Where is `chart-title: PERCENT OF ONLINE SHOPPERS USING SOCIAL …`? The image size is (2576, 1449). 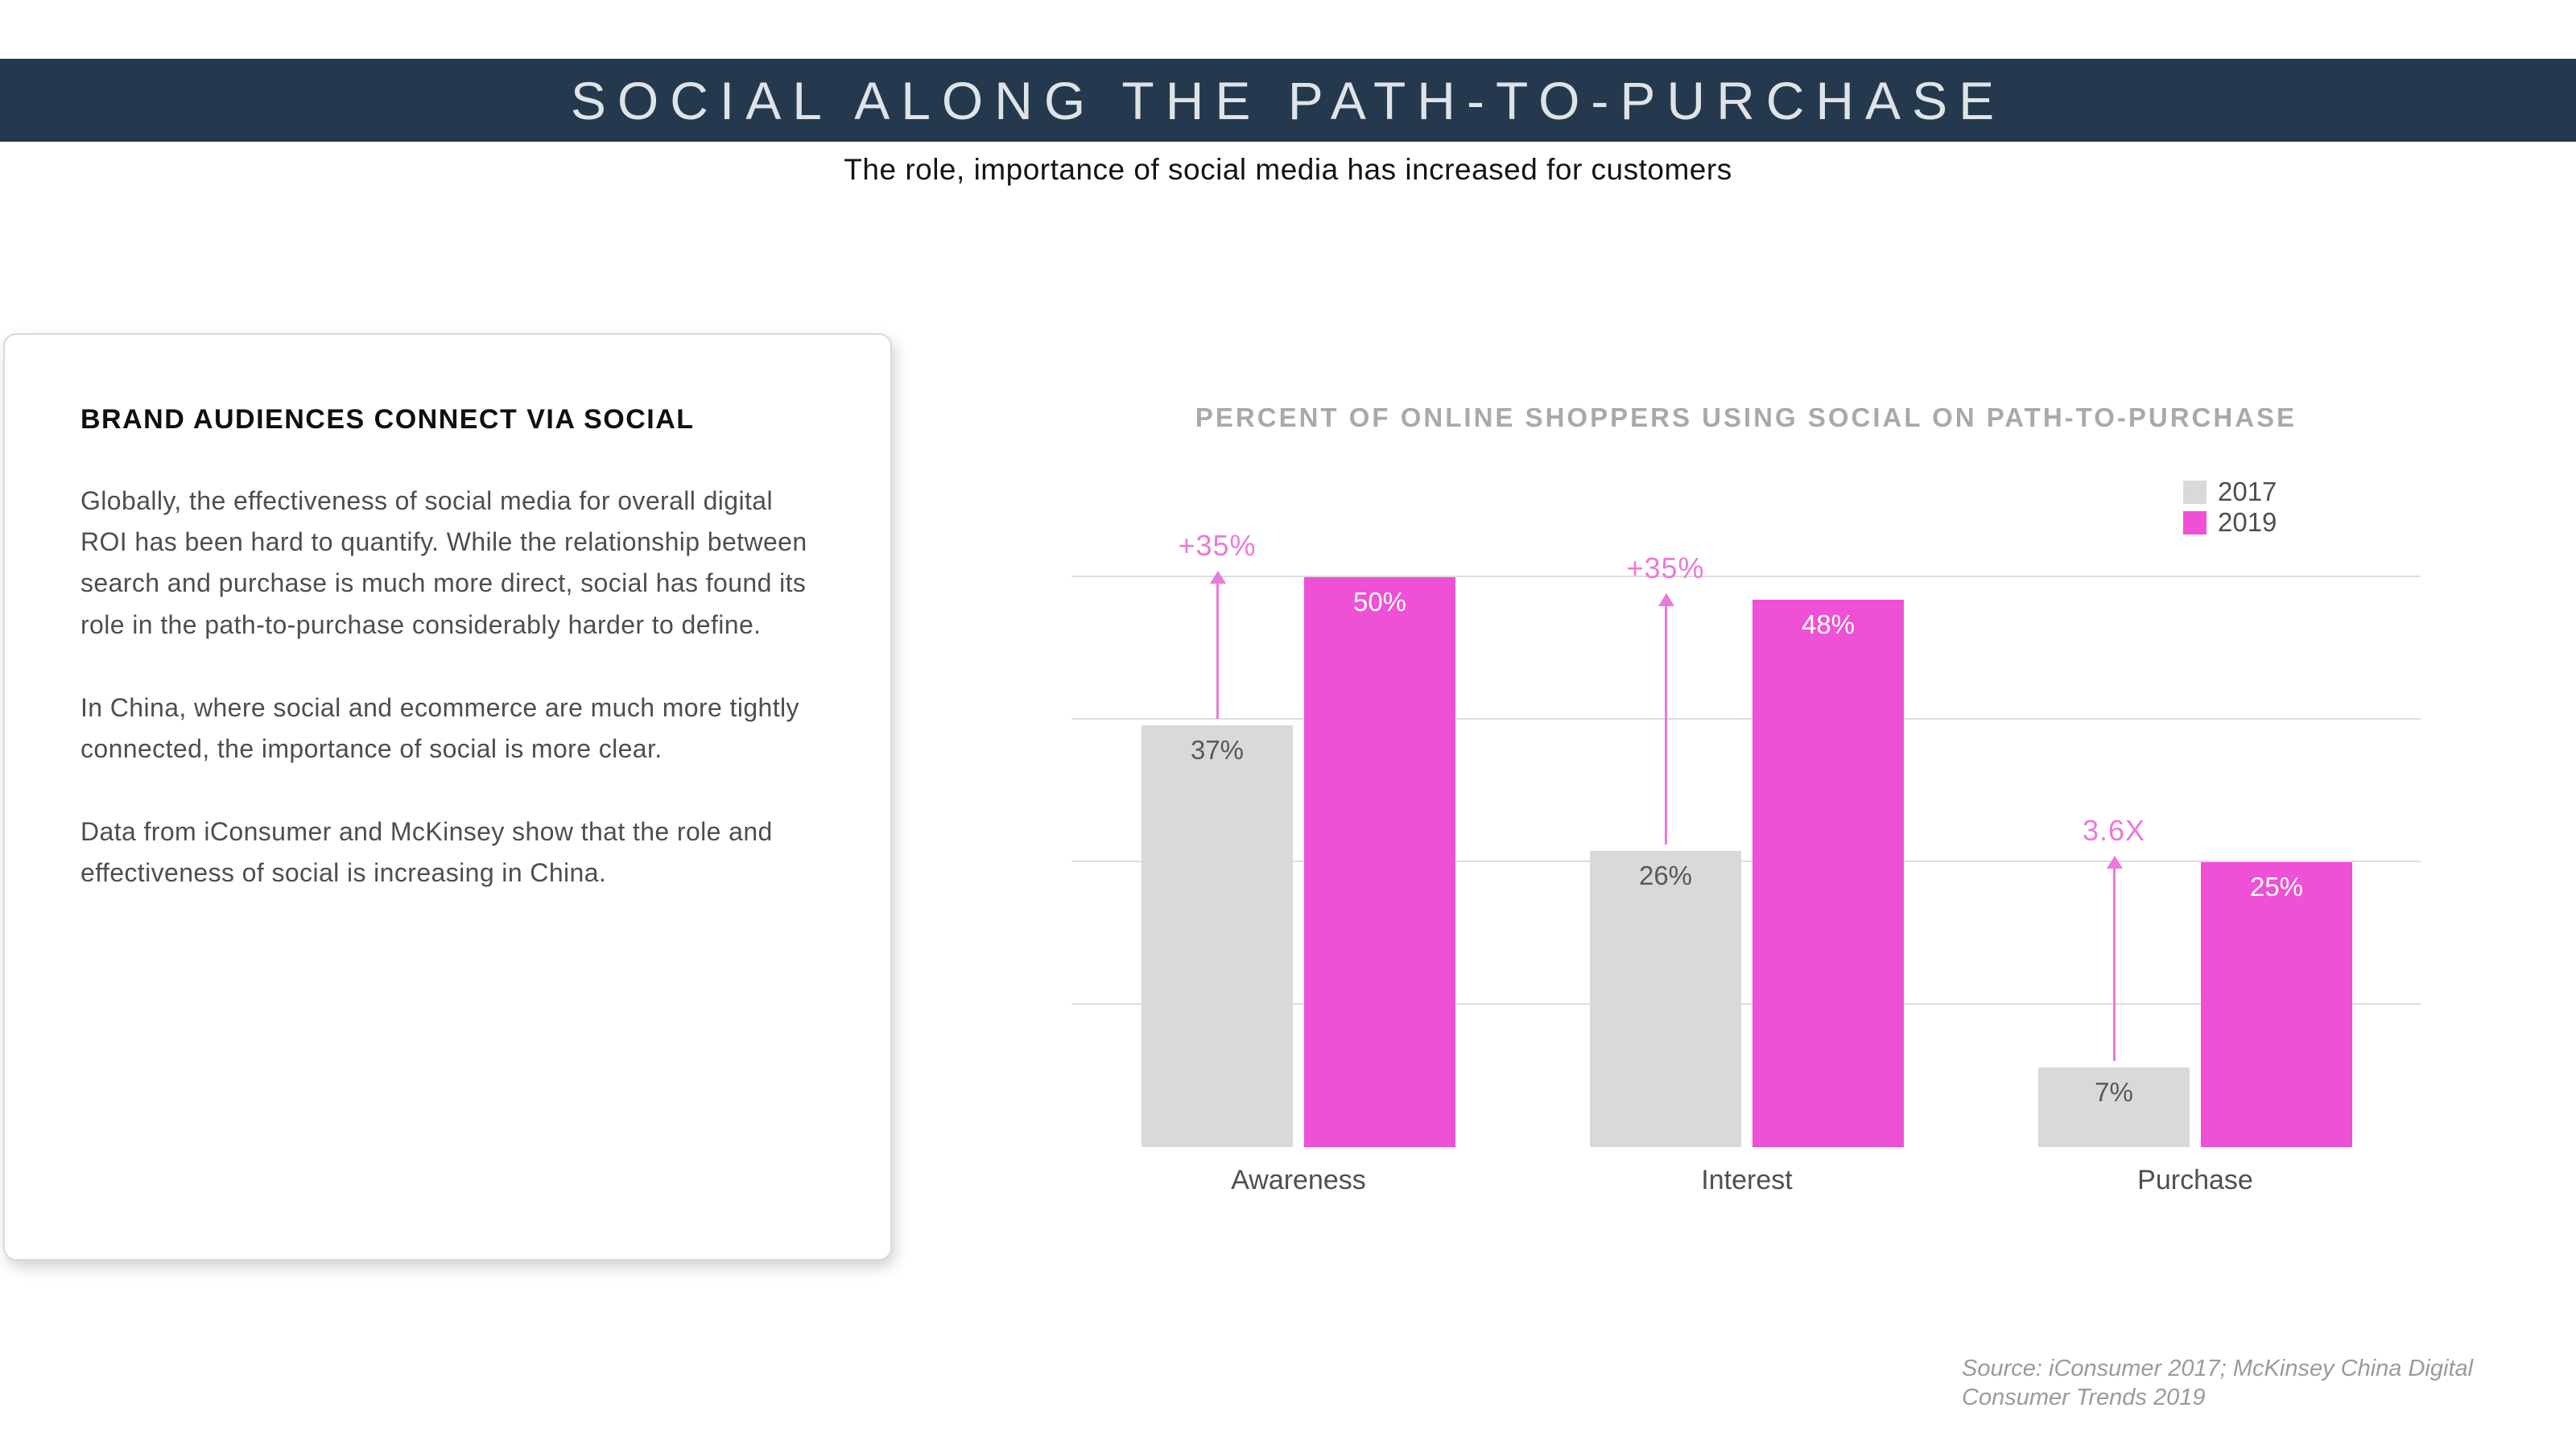 chart-title: PERCENT OF ONLINE SHOPPERS USING SOCIAL … is located at coordinates (1746, 417).